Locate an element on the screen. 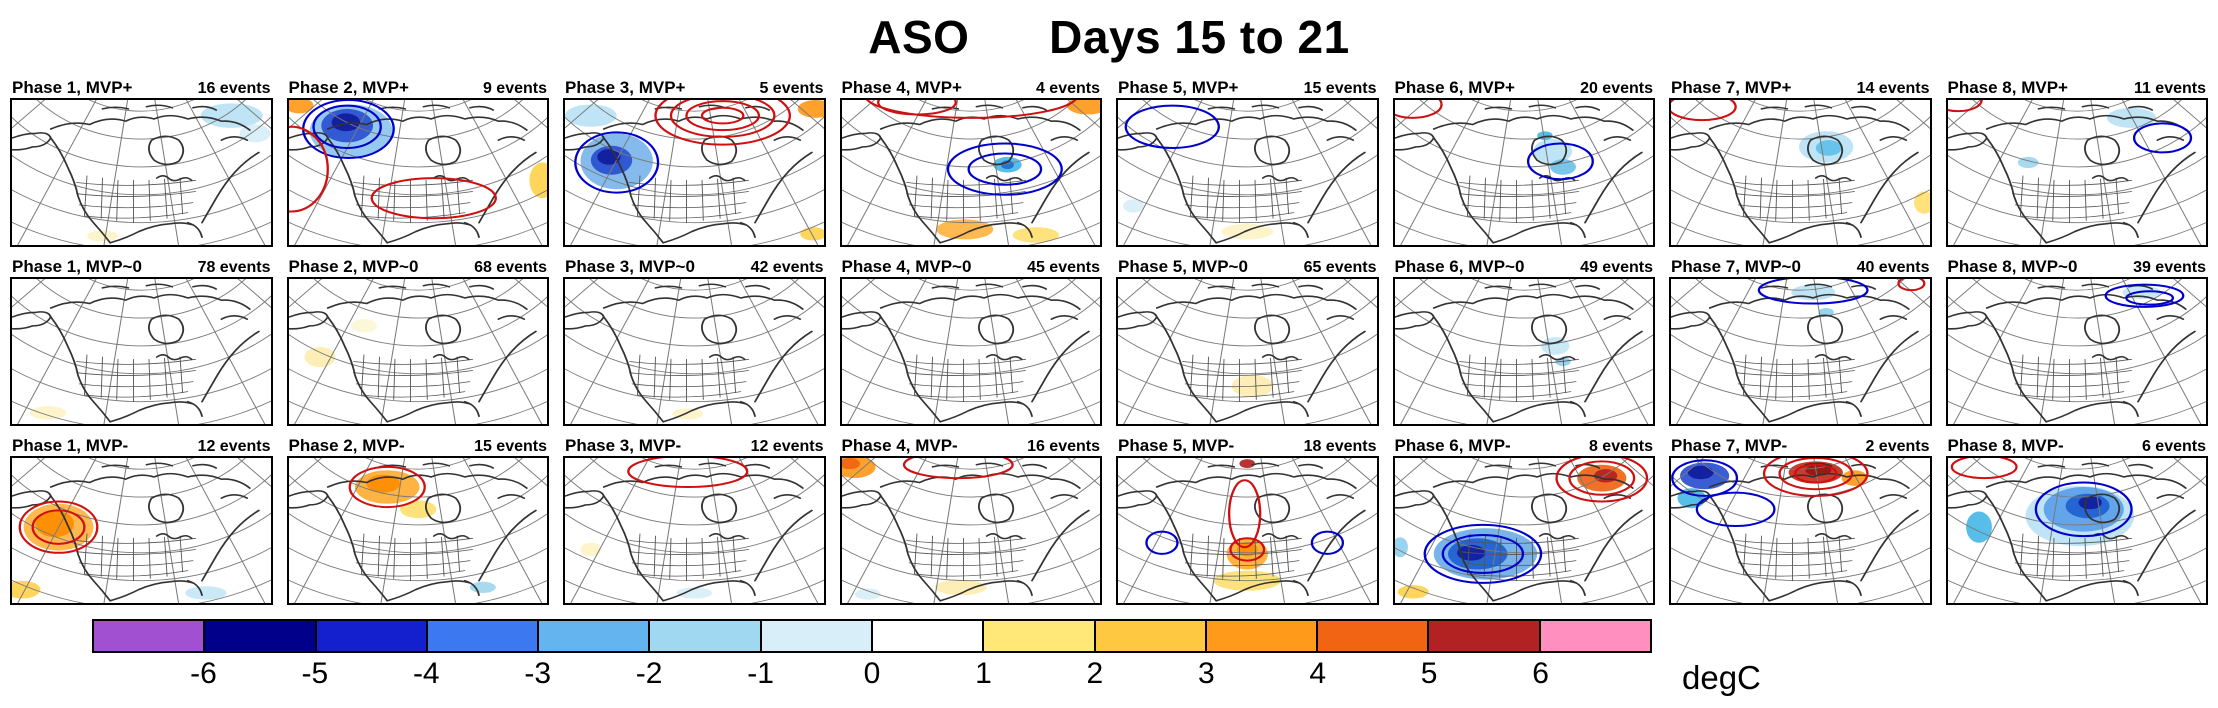 Image resolution: width=2218 pixels, height=708 pixels. panel-label: Phase 4, MVP+ is located at coordinates (901, 87).